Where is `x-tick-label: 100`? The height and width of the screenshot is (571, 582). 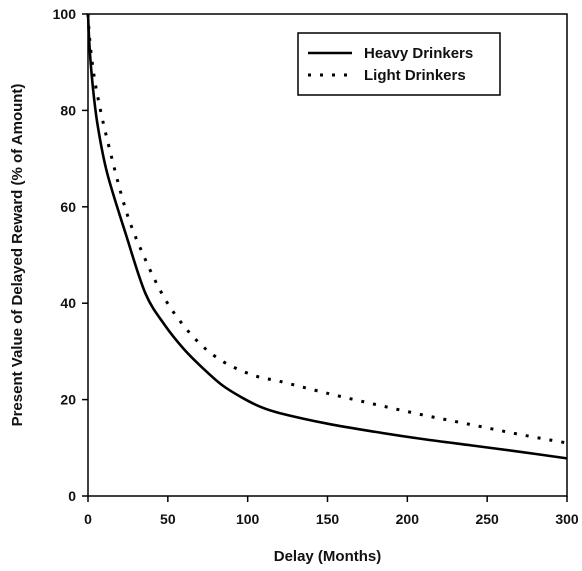
x-tick-label: 100 is located at coordinates (248, 519).